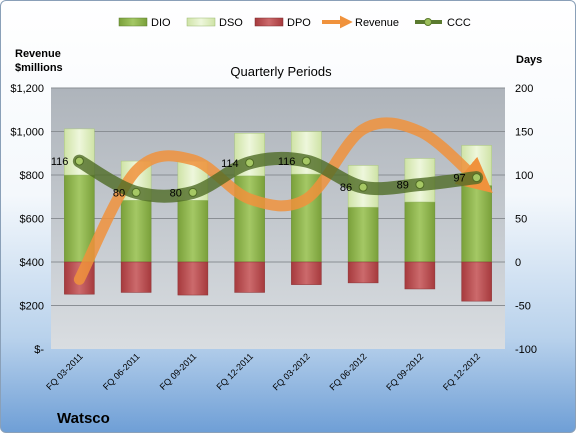  Describe the element at coordinates (32, 263) in the screenshot. I see `left-tick-label: $400` at that location.